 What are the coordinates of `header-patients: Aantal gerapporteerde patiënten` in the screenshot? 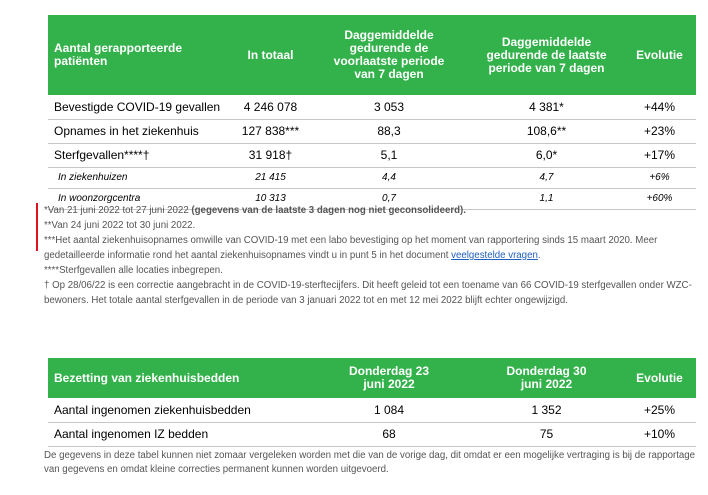 It's located at (140, 55).